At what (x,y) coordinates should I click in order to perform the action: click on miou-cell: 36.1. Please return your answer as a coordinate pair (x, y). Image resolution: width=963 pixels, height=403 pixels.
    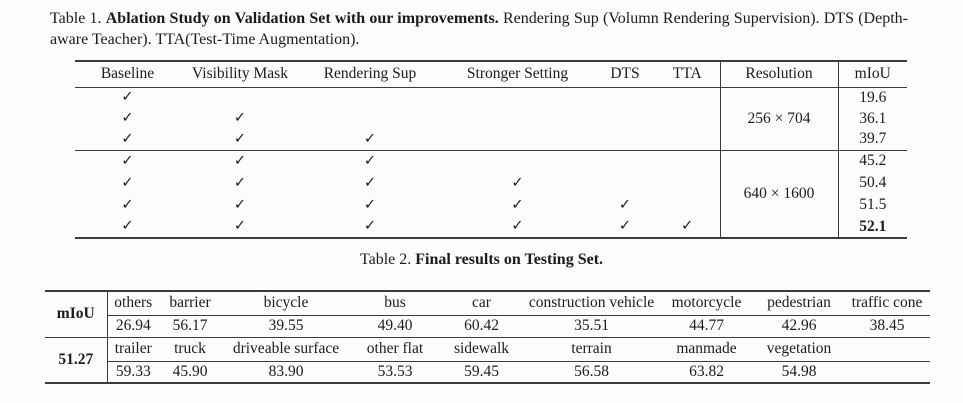
    Looking at the image, I should click on (873, 118).